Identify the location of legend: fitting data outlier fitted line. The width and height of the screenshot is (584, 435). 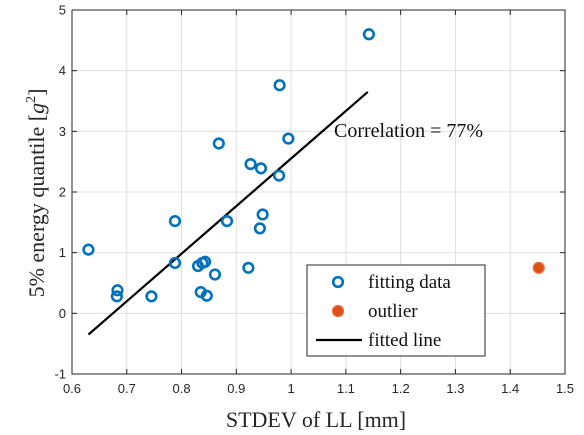
(396, 310).